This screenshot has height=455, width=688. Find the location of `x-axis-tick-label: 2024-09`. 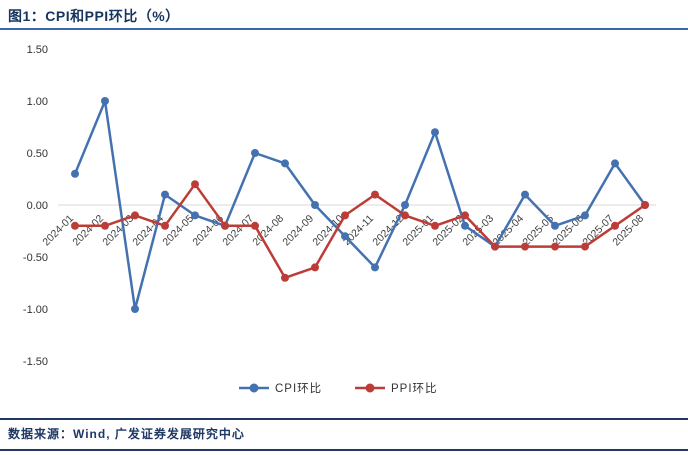

x-axis-tick-label: 2024-09 is located at coordinates (298, 231).